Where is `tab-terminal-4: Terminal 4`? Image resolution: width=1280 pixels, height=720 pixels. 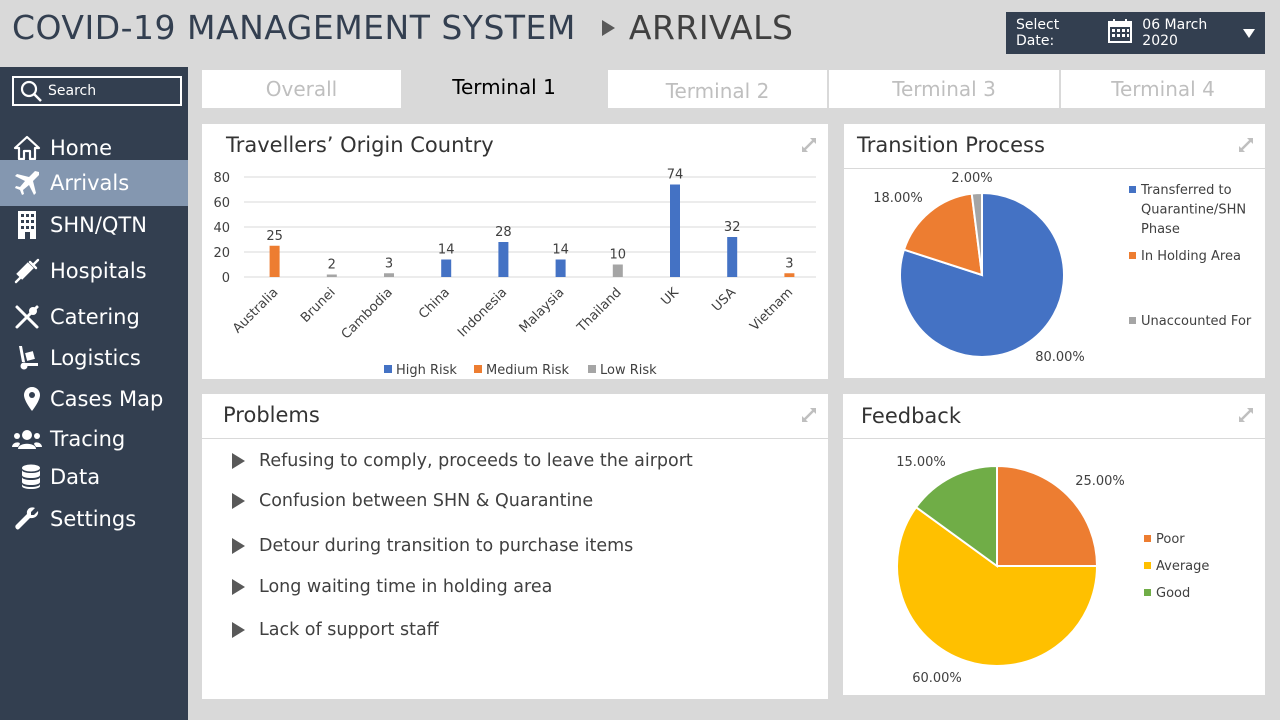 tab-terminal-4: Terminal 4 is located at coordinates (1163, 89).